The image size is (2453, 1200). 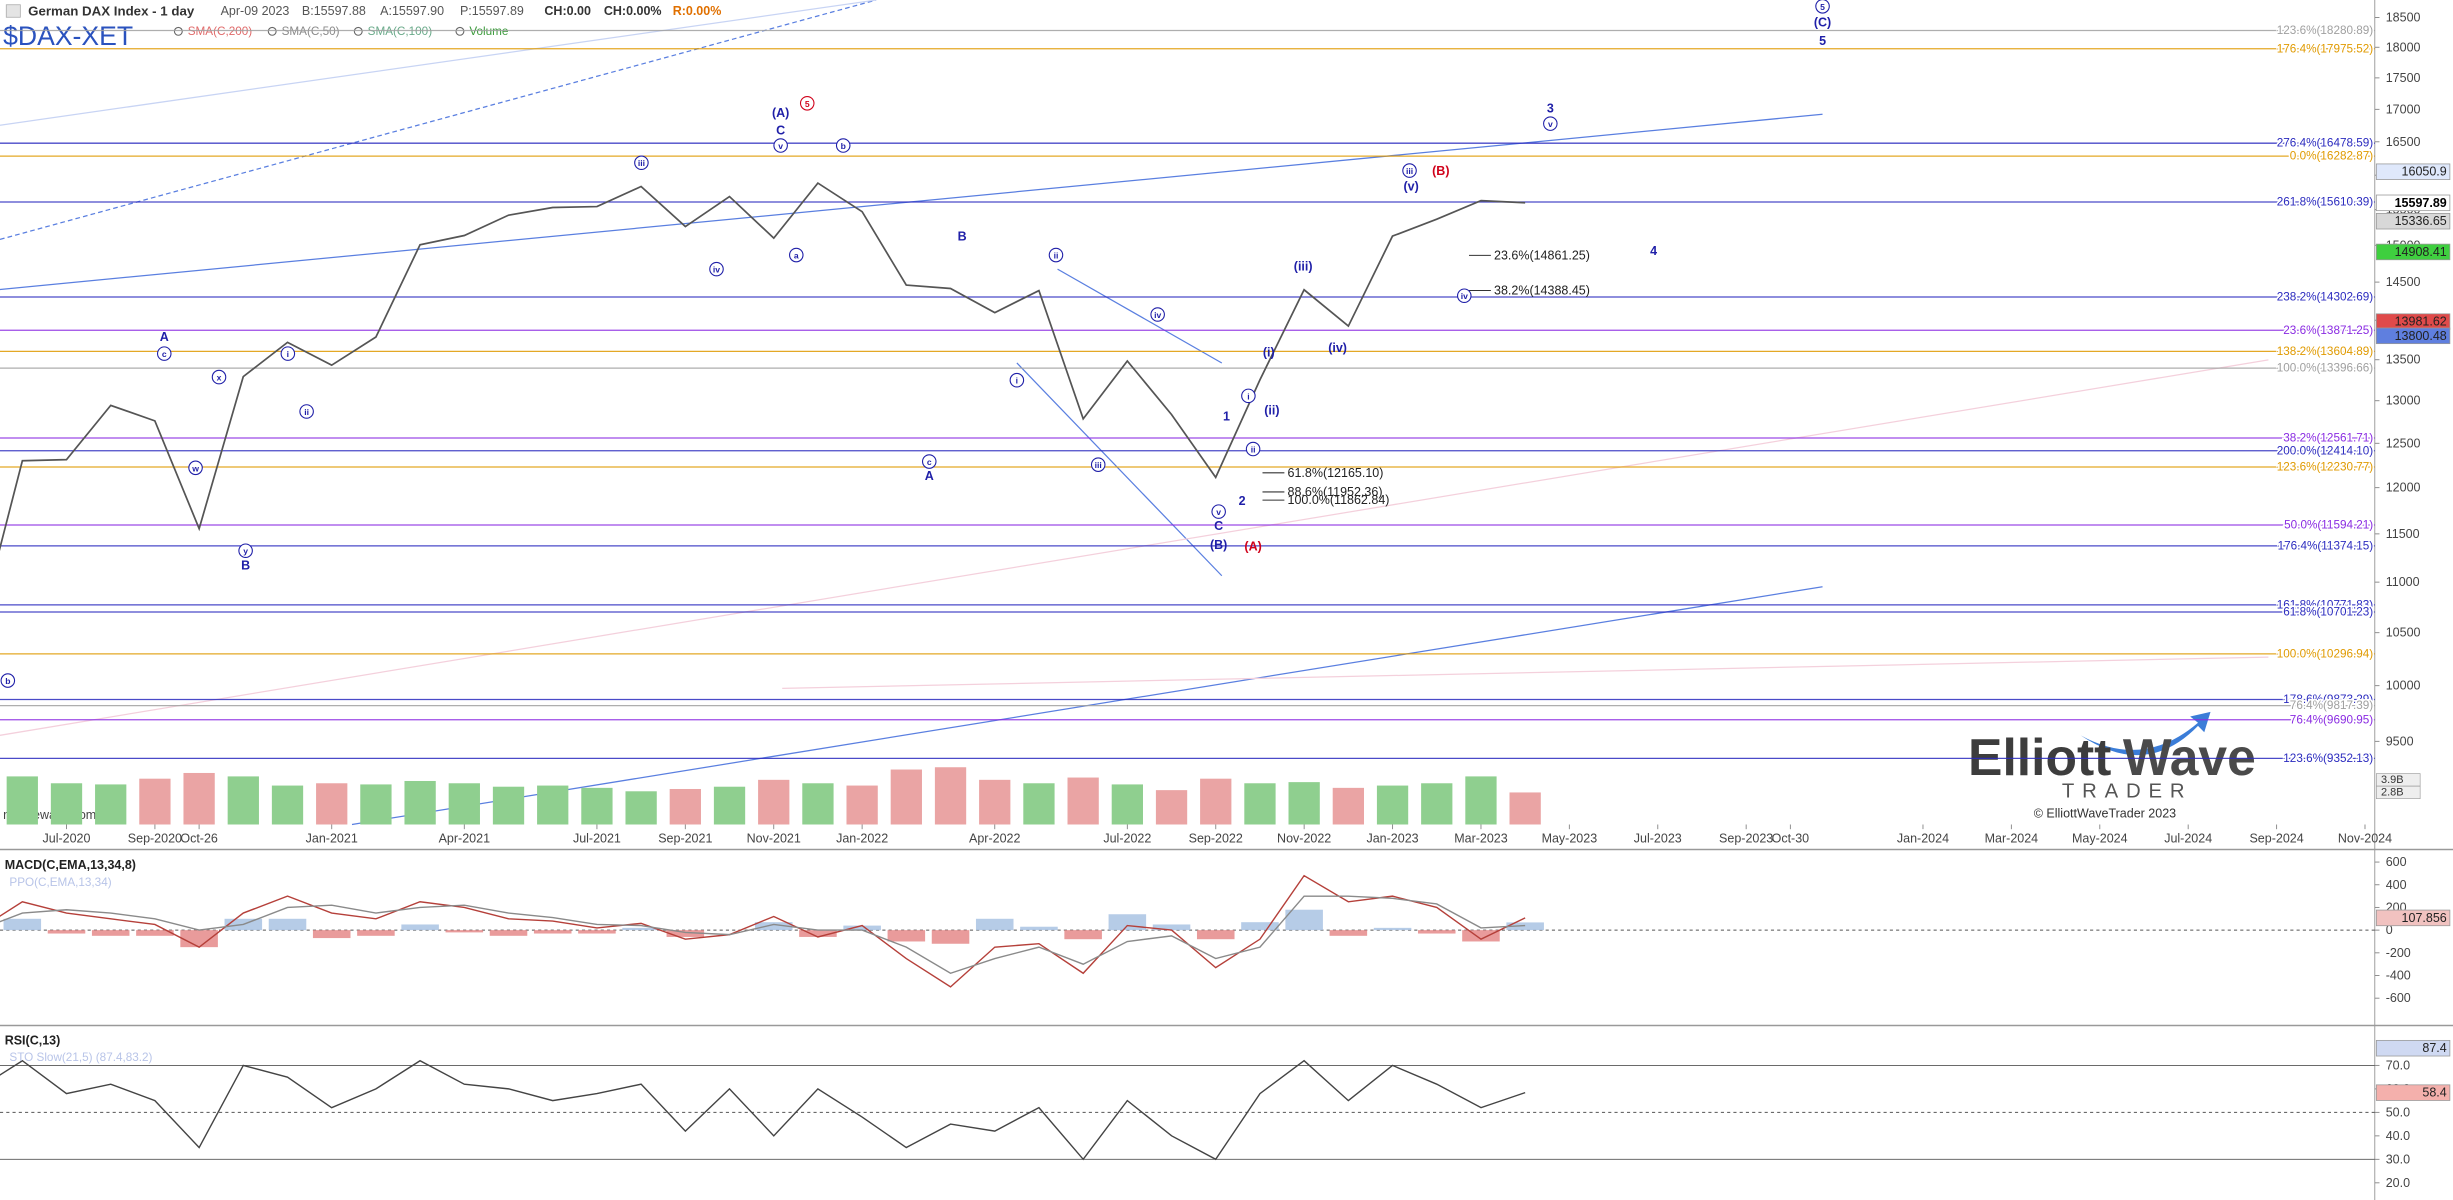 What do you see at coordinates (2421, 336) in the screenshot?
I see `value-box-label: 13800.48` at bounding box center [2421, 336].